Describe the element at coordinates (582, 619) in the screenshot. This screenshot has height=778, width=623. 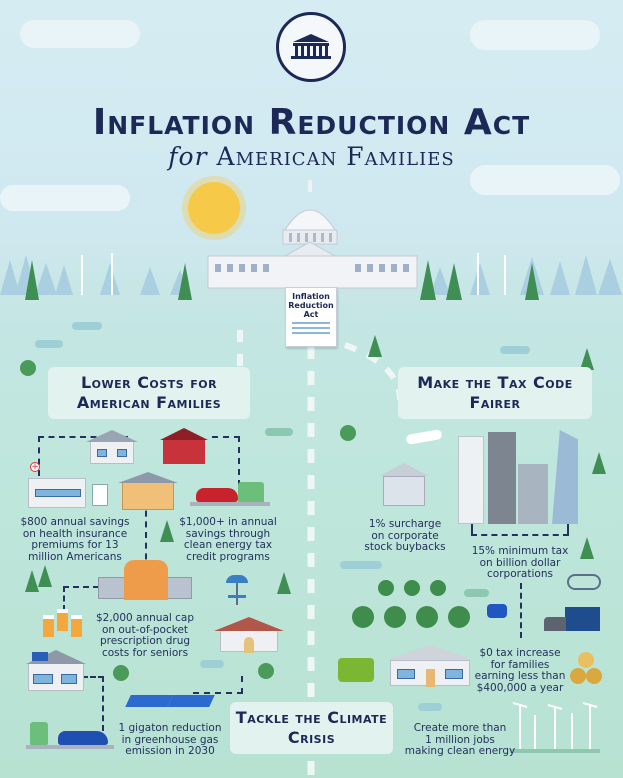
I see `truck-cargo-icon` at that location.